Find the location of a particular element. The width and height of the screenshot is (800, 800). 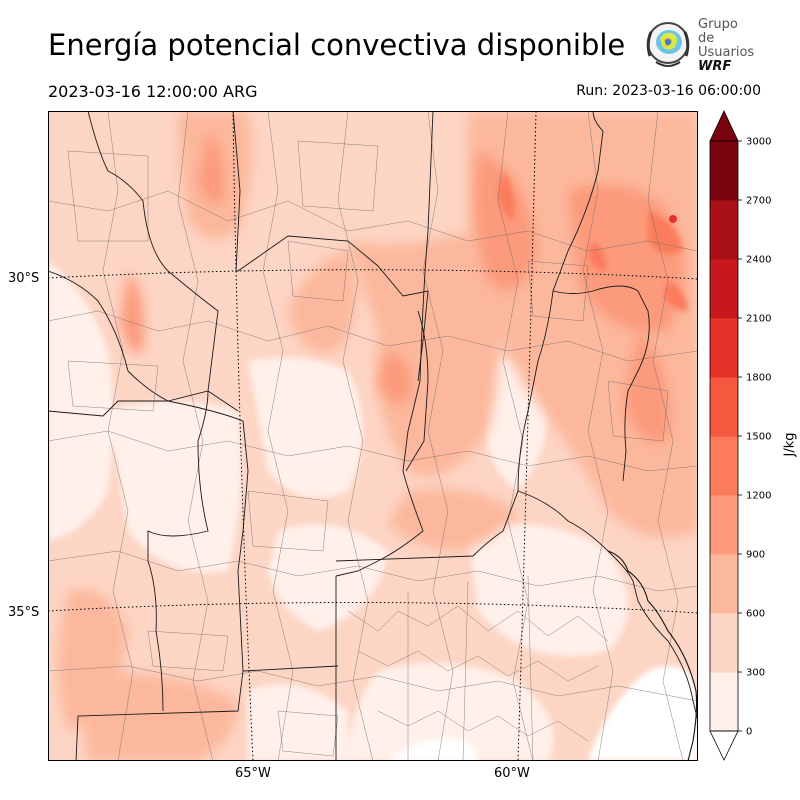

cape-very-high-areas is located at coordinates (593, 241).